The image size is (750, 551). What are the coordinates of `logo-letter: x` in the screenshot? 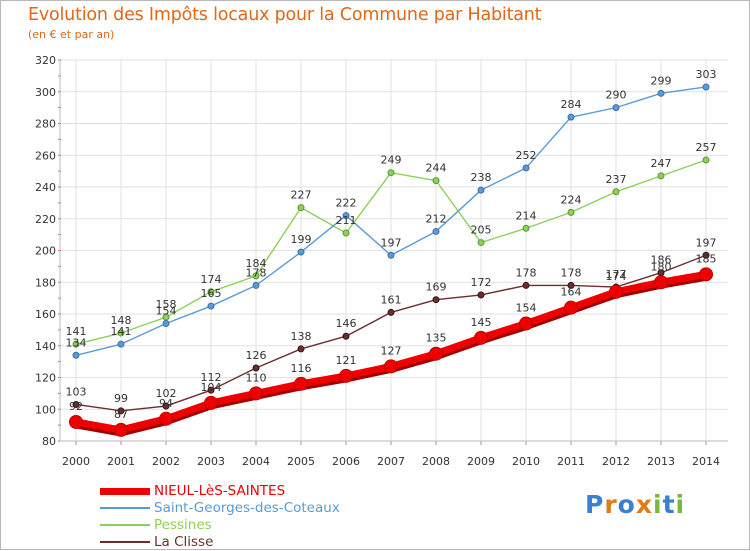 It's located at (644, 504).